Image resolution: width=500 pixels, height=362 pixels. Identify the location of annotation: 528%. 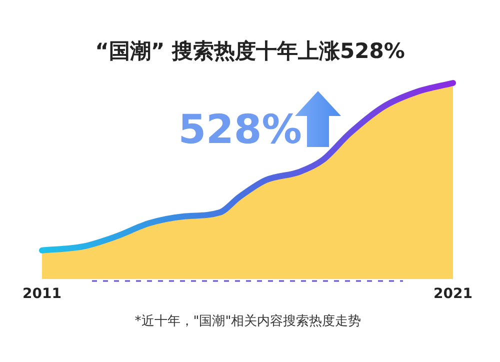
(240, 130).